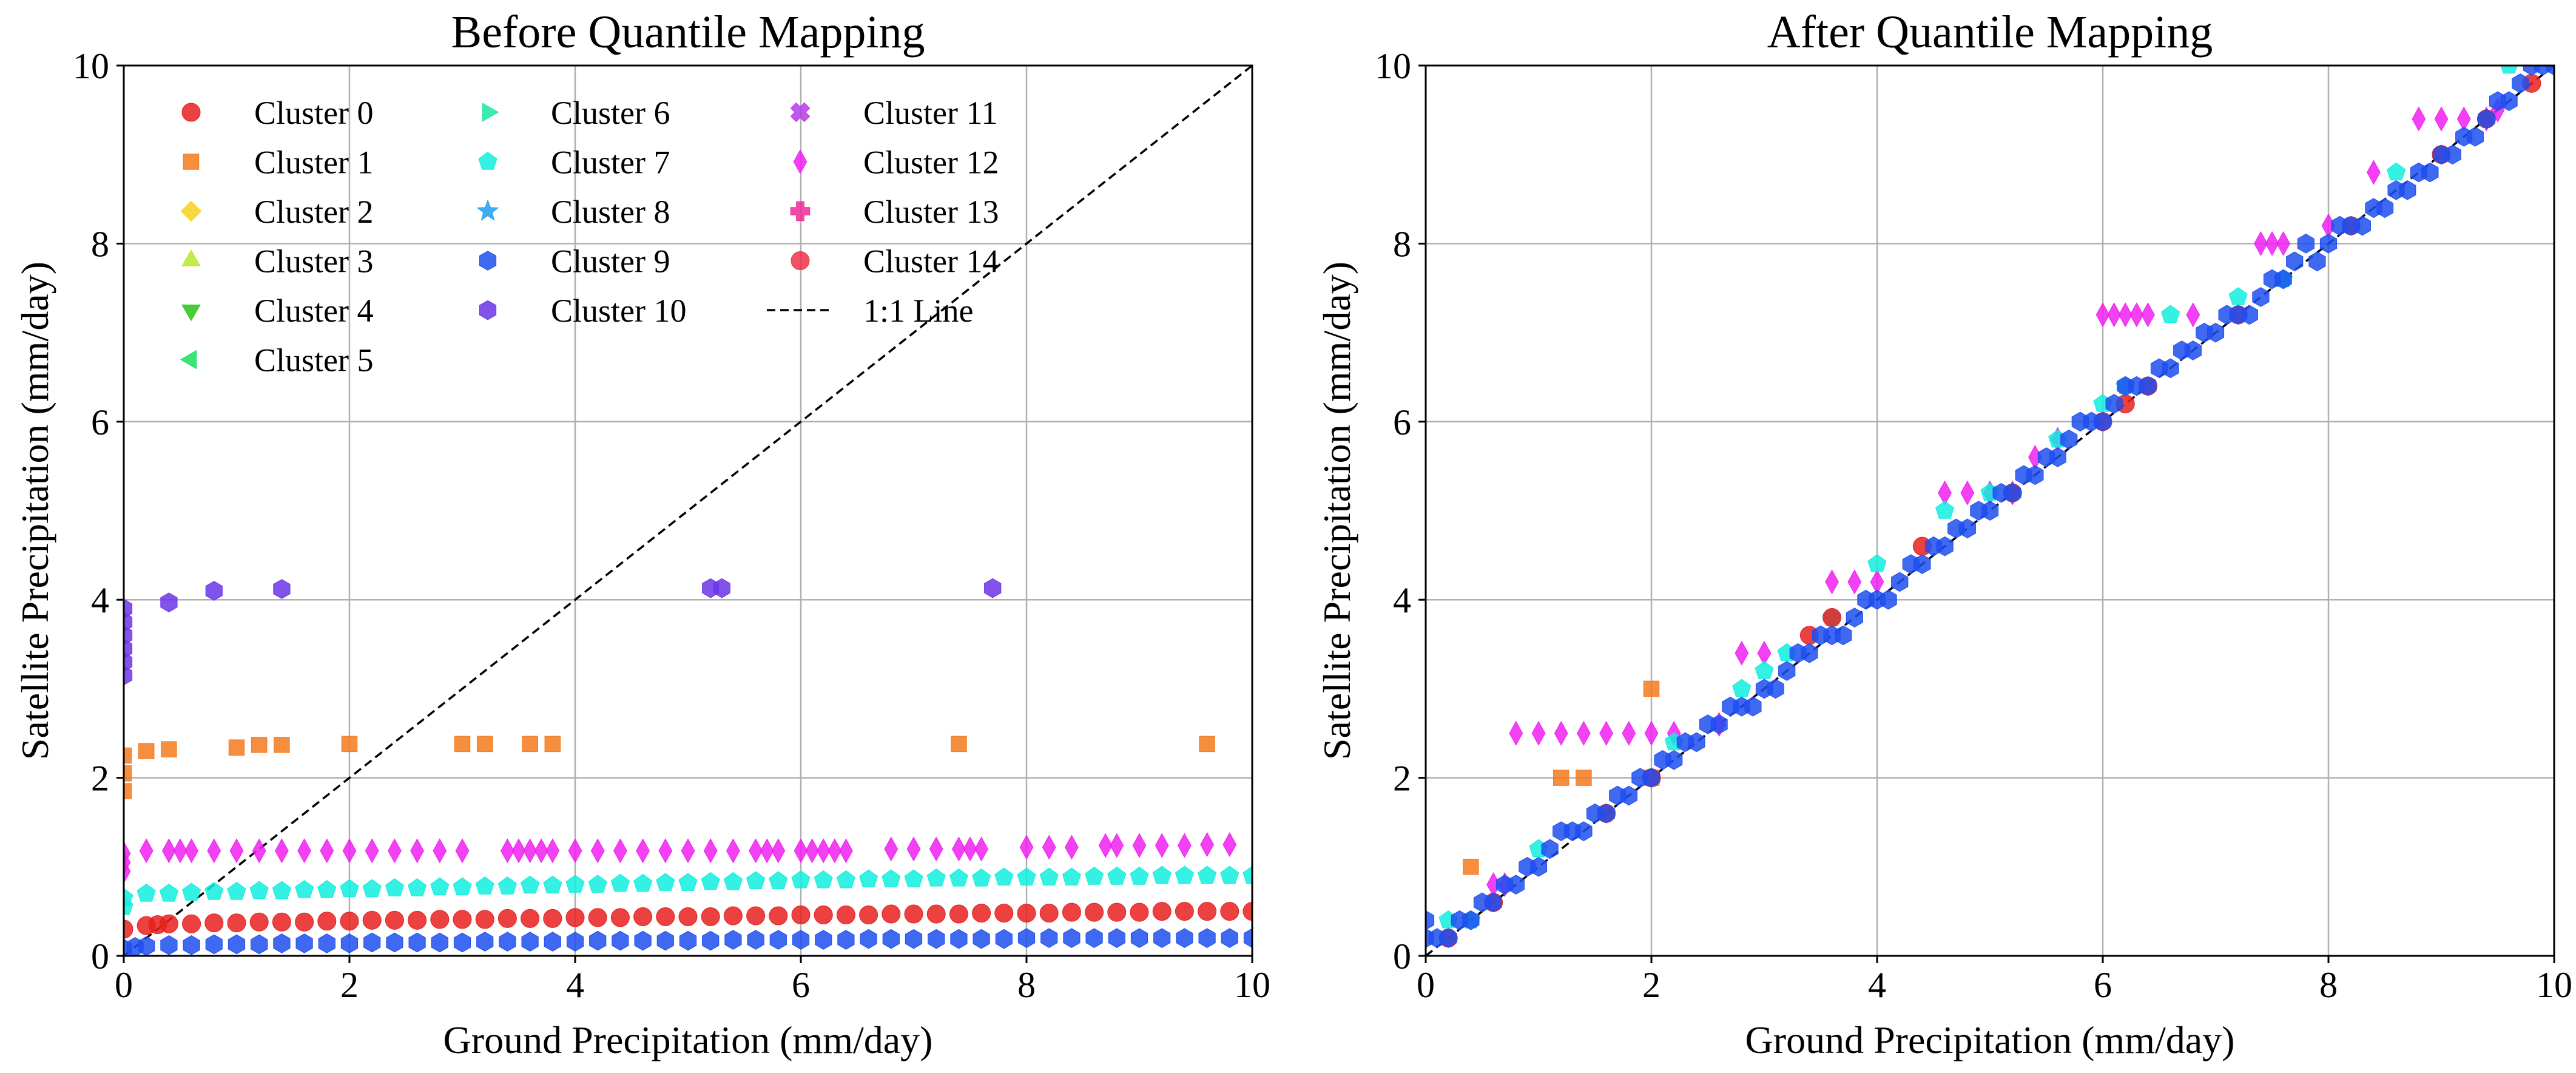 Image resolution: width=2576 pixels, height=1073 pixels. Describe the element at coordinates (100, 779) in the screenshot. I see `y-tick-label: 2` at that location.